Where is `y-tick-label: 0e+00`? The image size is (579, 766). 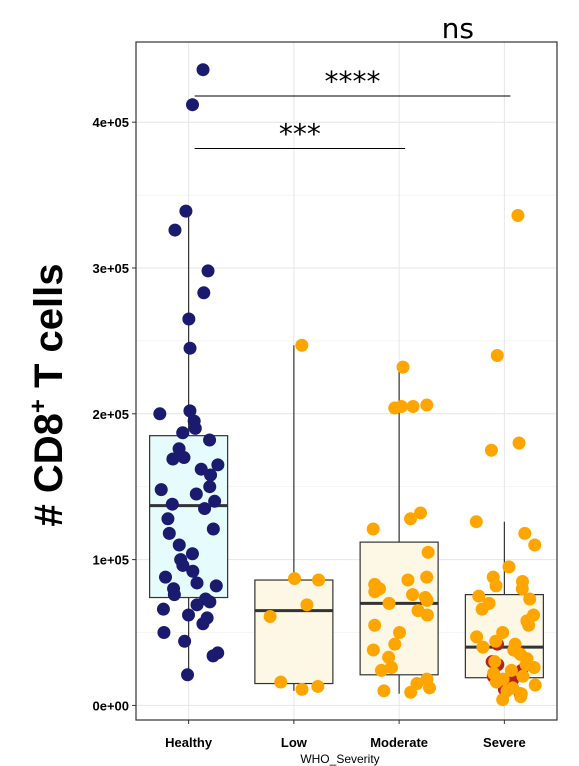 y-tick-label: 0e+00 is located at coordinates (110, 705).